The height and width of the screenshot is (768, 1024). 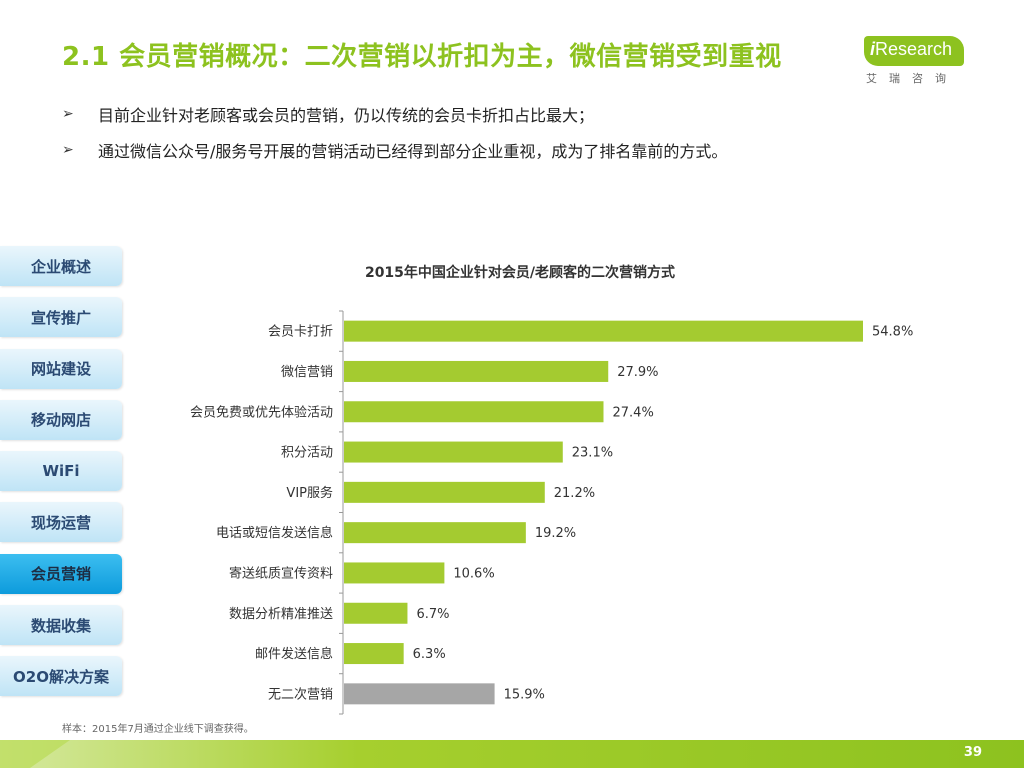 I want to click on value-label: 6.3%, so click(x=429, y=654).